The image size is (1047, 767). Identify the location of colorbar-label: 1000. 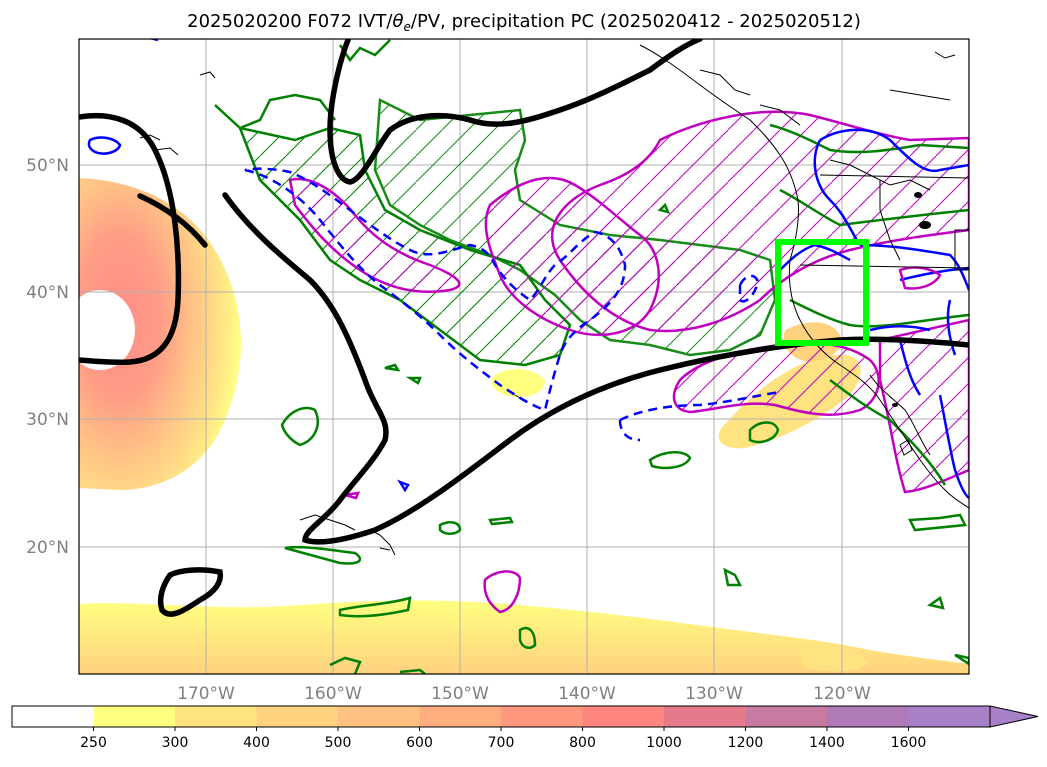
(664, 743).